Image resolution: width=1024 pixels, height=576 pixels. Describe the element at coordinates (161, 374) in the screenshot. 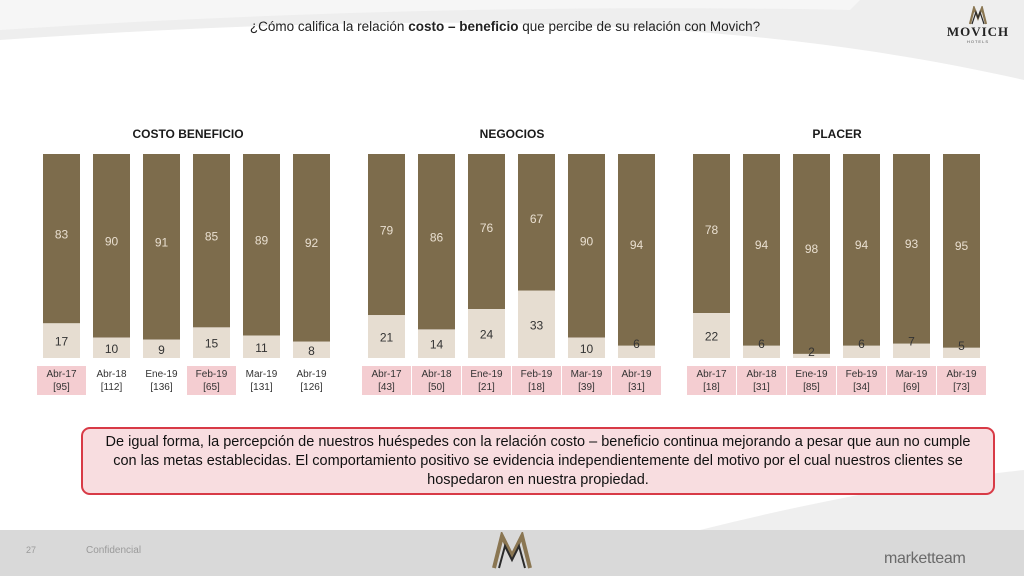

I see `category-label-0-2: Ene-19` at that location.